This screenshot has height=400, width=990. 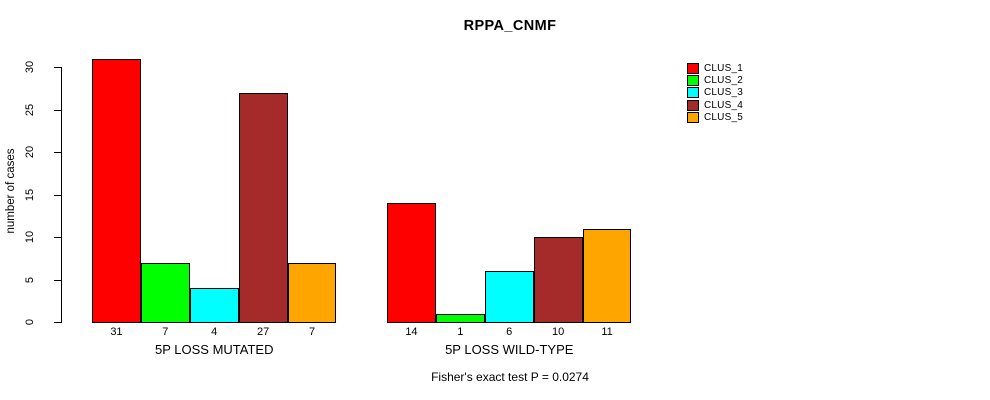 I want to click on y-tick-label: 15, so click(x=30, y=194).